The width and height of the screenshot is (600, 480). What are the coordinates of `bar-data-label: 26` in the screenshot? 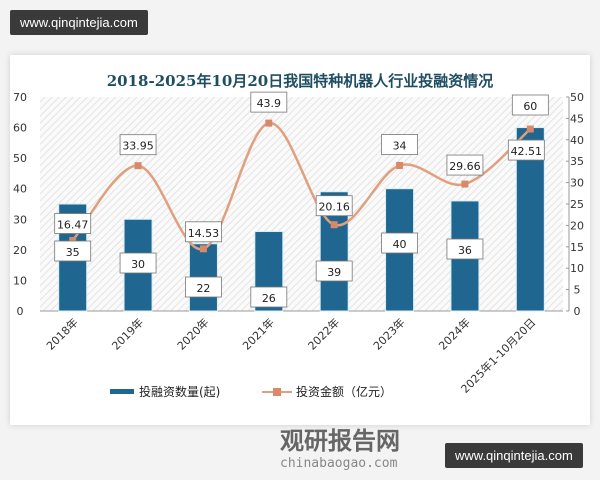 It's located at (269, 298).